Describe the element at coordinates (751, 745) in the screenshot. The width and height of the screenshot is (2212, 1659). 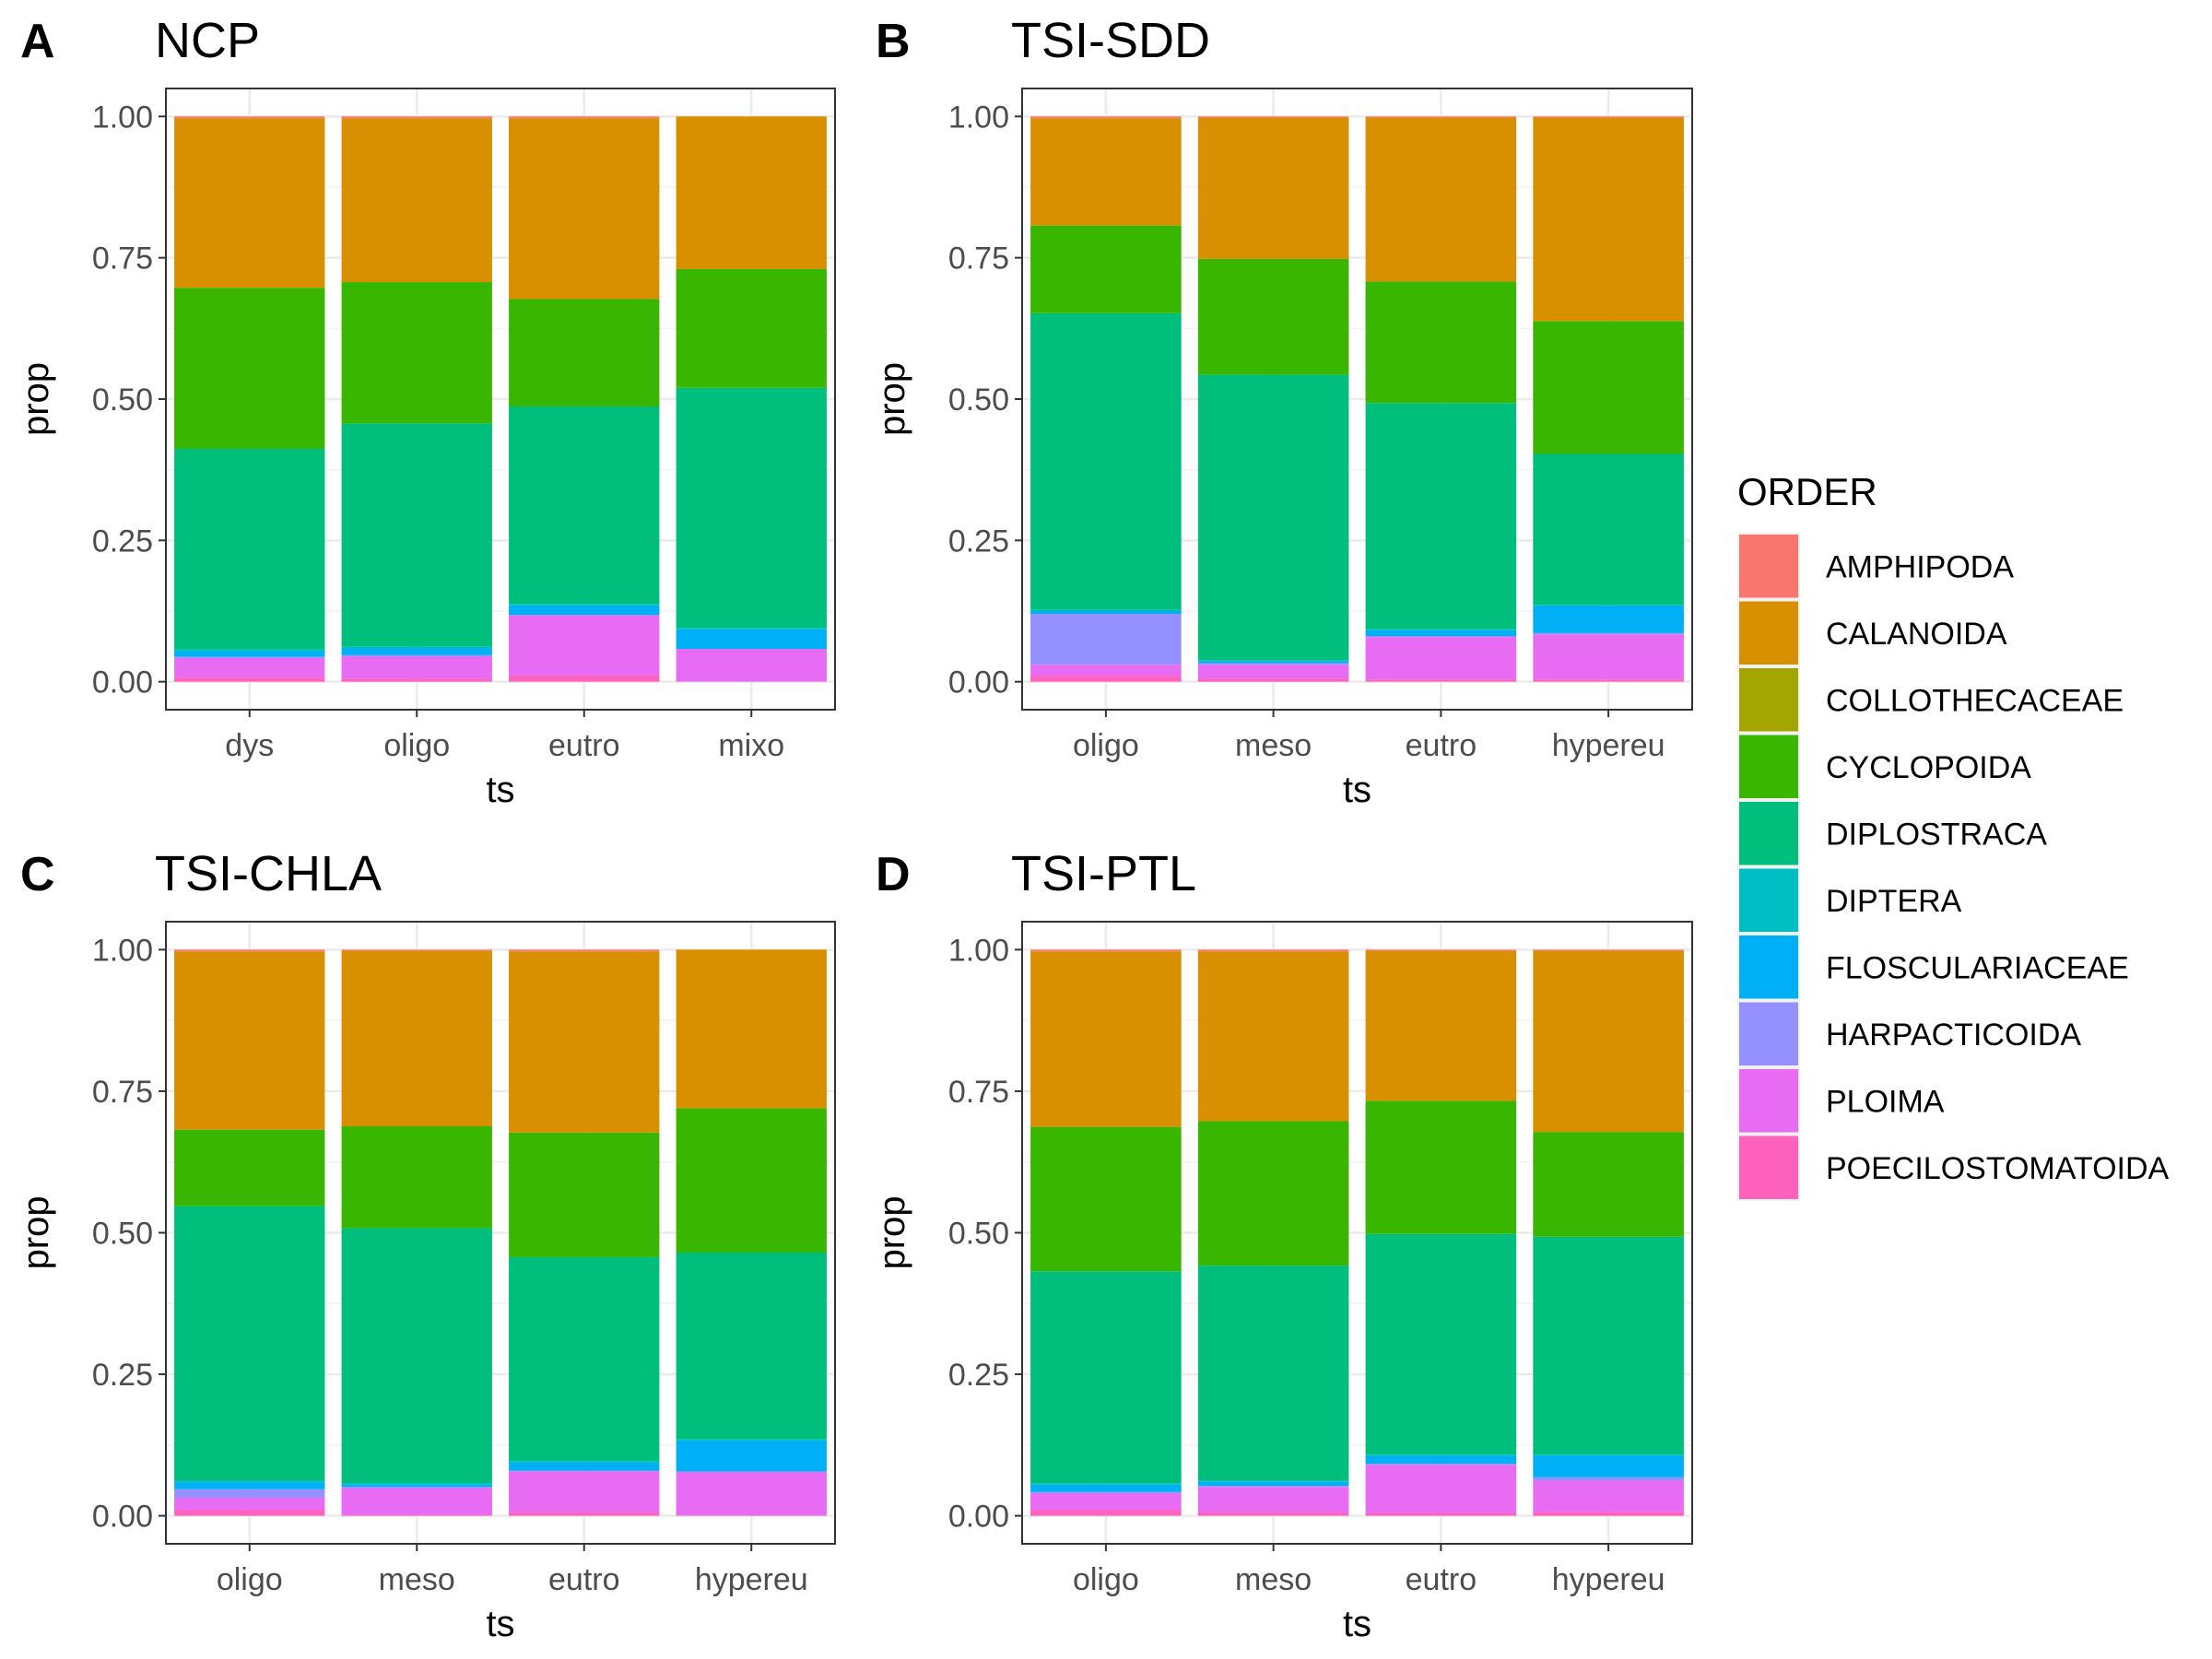
I see `x-tick-label: mixo` at that location.